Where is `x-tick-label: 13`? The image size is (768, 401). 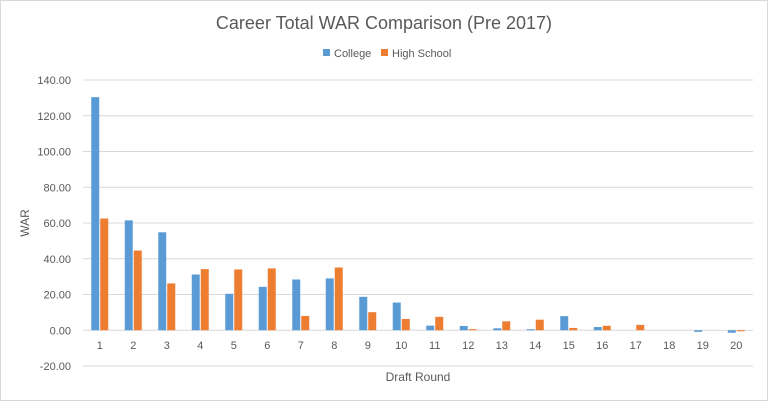 x-tick-label: 13 is located at coordinates (502, 346).